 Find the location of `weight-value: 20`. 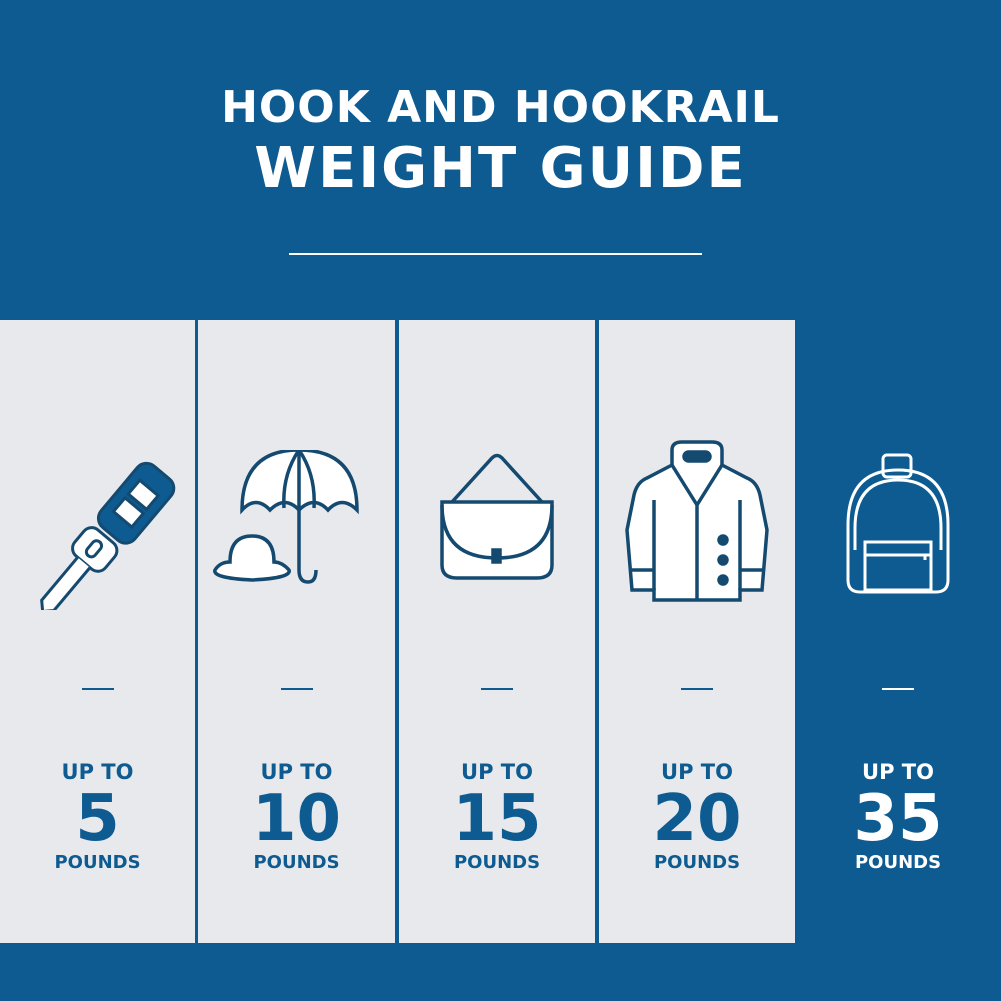

weight-value: 20 is located at coordinates (697, 819).